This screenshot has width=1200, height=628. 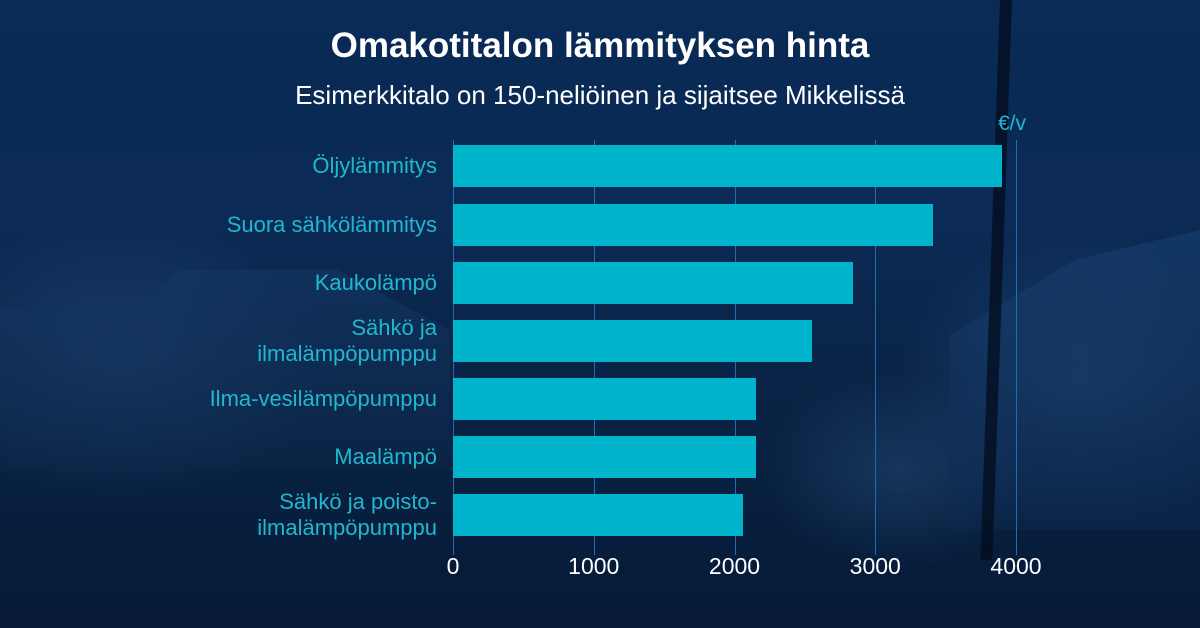 What do you see at coordinates (594, 566) in the screenshot?
I see `x-tick-label: 1000` at bounding box center [594, 566].